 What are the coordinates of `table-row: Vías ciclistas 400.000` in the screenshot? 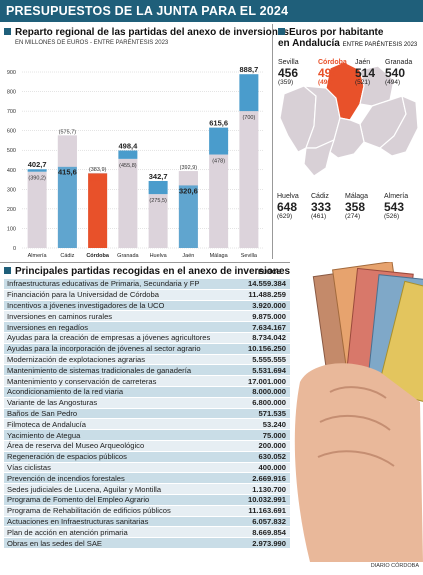 It's located at (147, 468).